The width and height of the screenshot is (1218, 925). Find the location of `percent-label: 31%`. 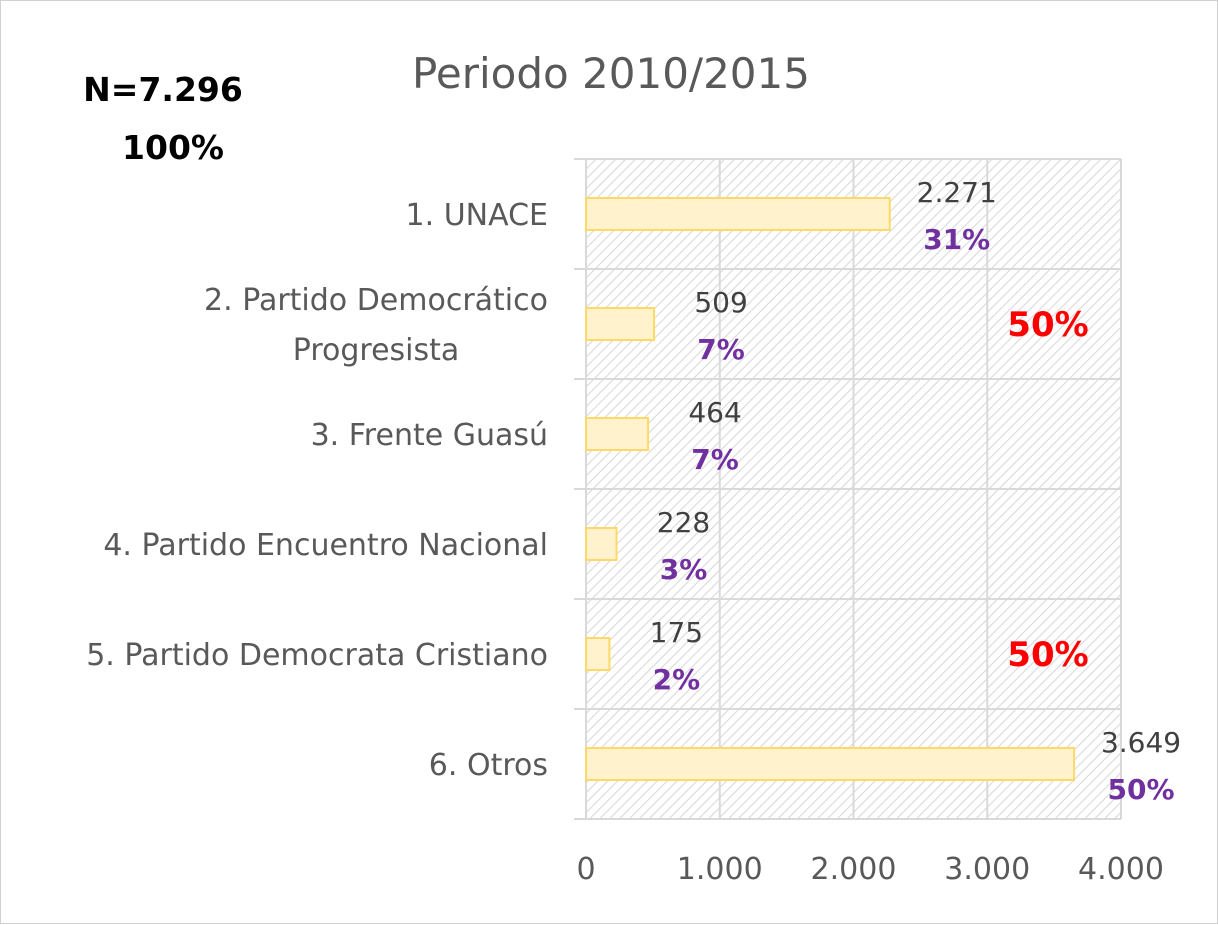

percent-label: 31% is located at coordinates (956, 239).